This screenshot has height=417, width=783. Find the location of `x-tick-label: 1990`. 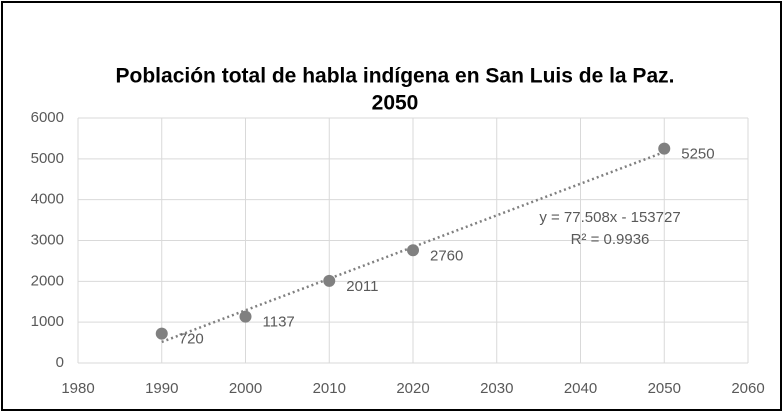

x-tick-label: 1990 is located at coordinates (161, 388).